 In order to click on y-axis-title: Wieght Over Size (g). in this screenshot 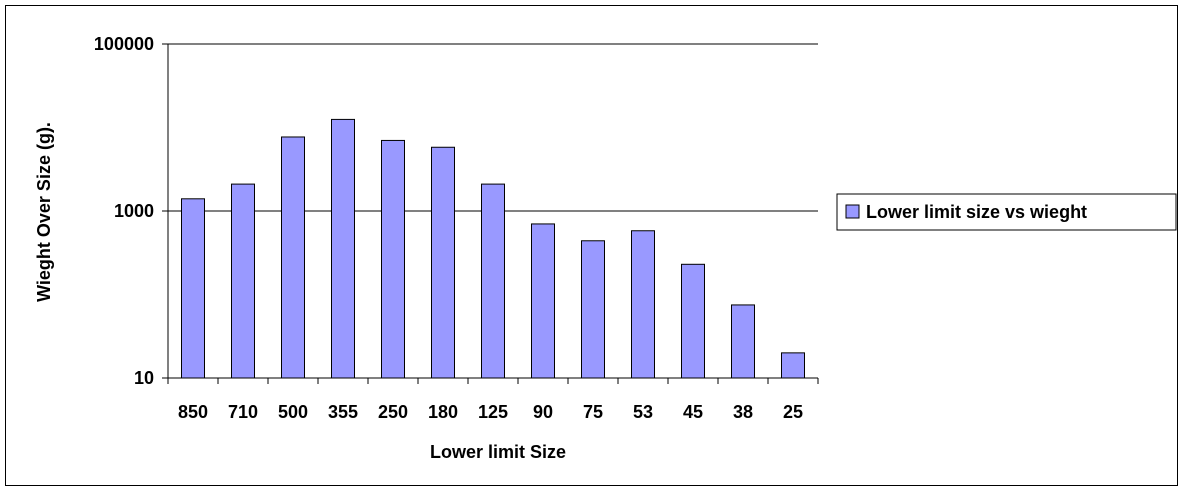, I will do `click(44, 212)`.